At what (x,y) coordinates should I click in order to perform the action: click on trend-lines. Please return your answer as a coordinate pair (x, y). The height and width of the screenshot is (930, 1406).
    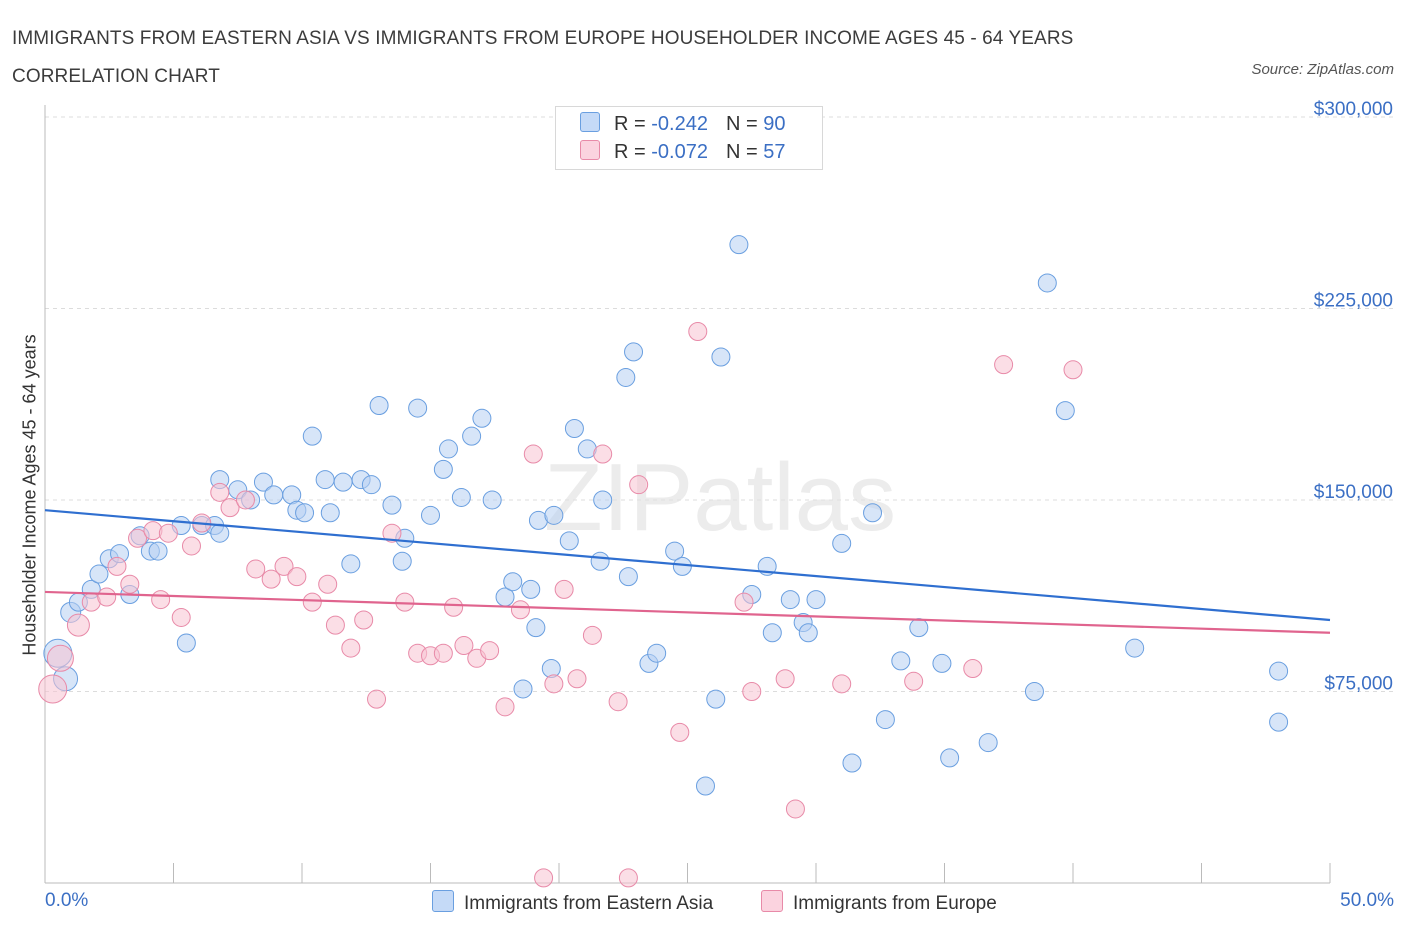
    Looking at the image, I should click on (687, 571).